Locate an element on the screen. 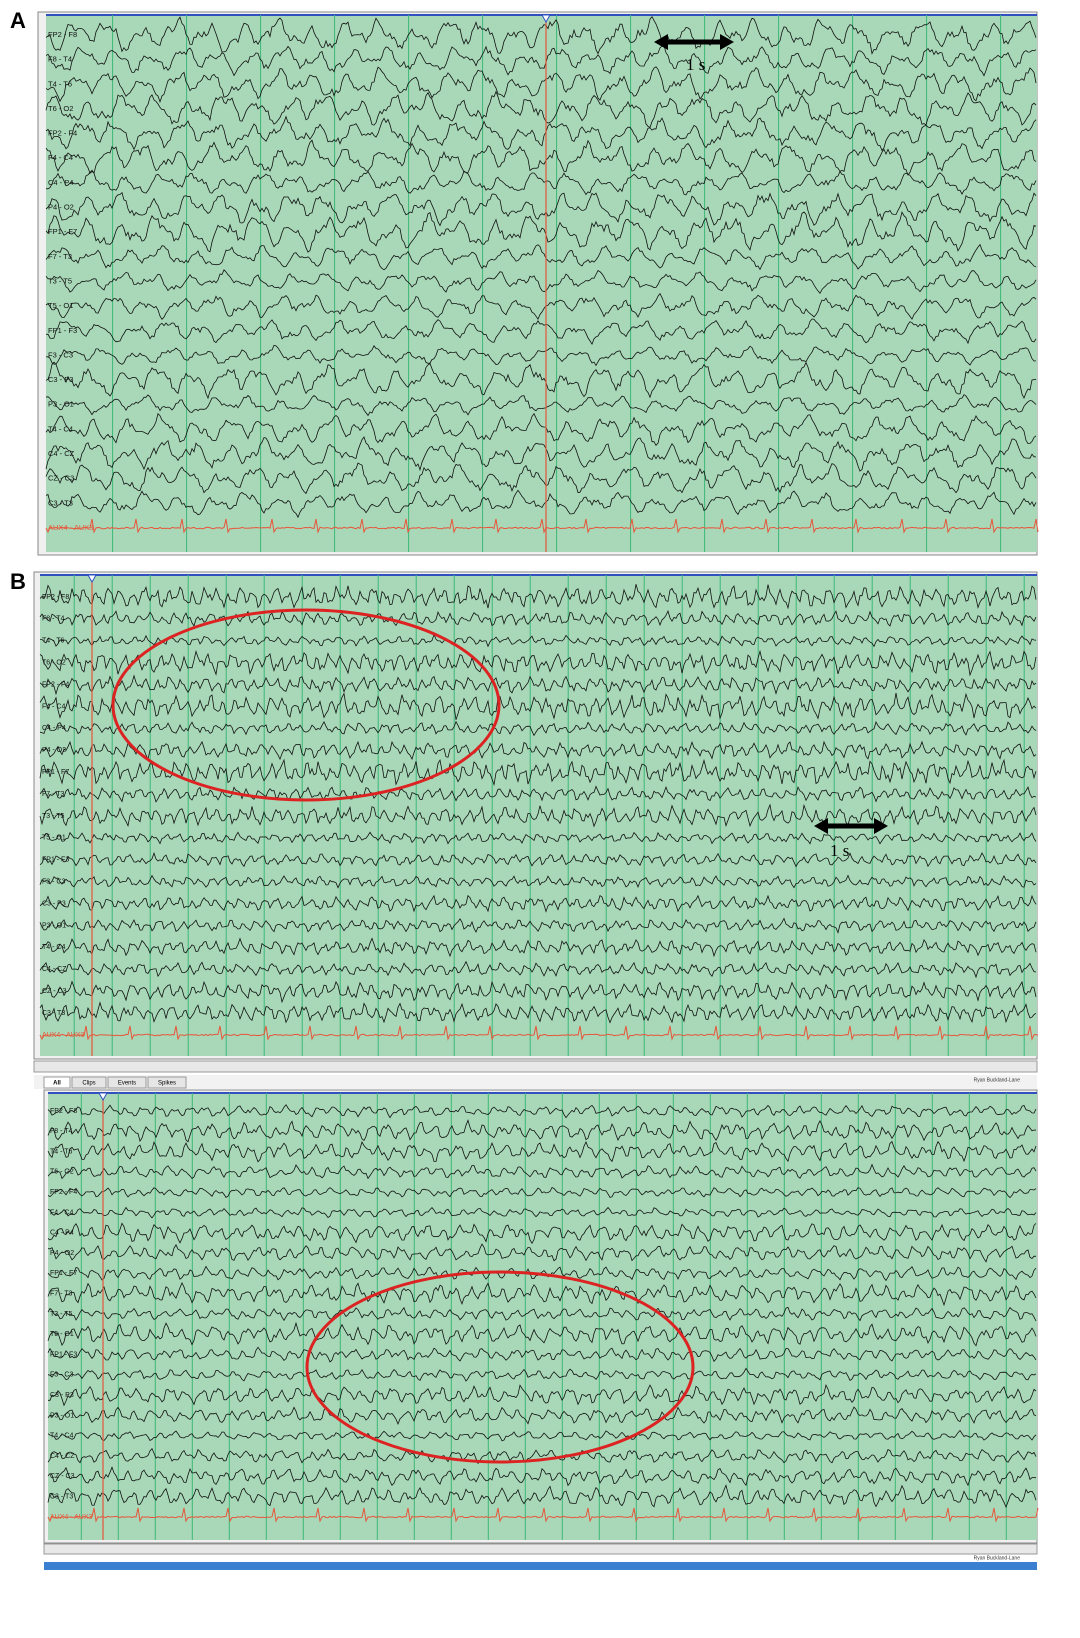 This screenshot has width=1080, height=1638. channel-label: C3 - P3 is located at coordinates (62, 1395).